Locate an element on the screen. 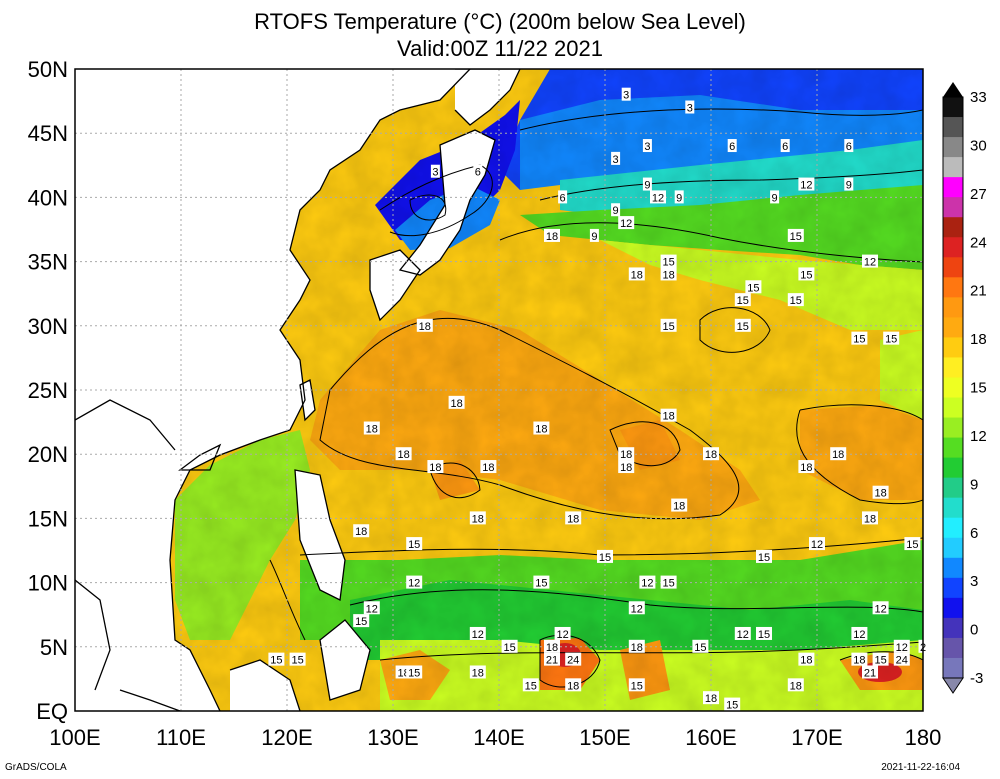 The width and height of the screenshot is (1000, 779). colorbar-top-arrow is located at coordinates (953, 89).